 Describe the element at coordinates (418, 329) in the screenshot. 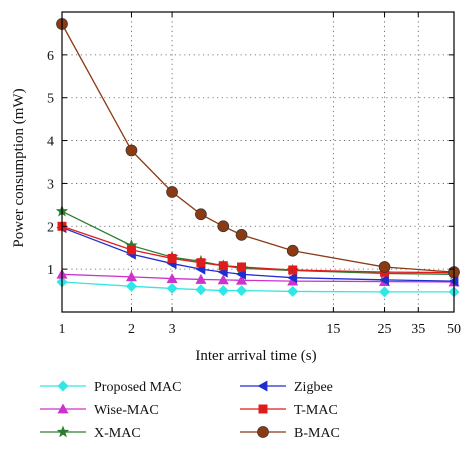

I see `x-tick-label: 35` at that location.